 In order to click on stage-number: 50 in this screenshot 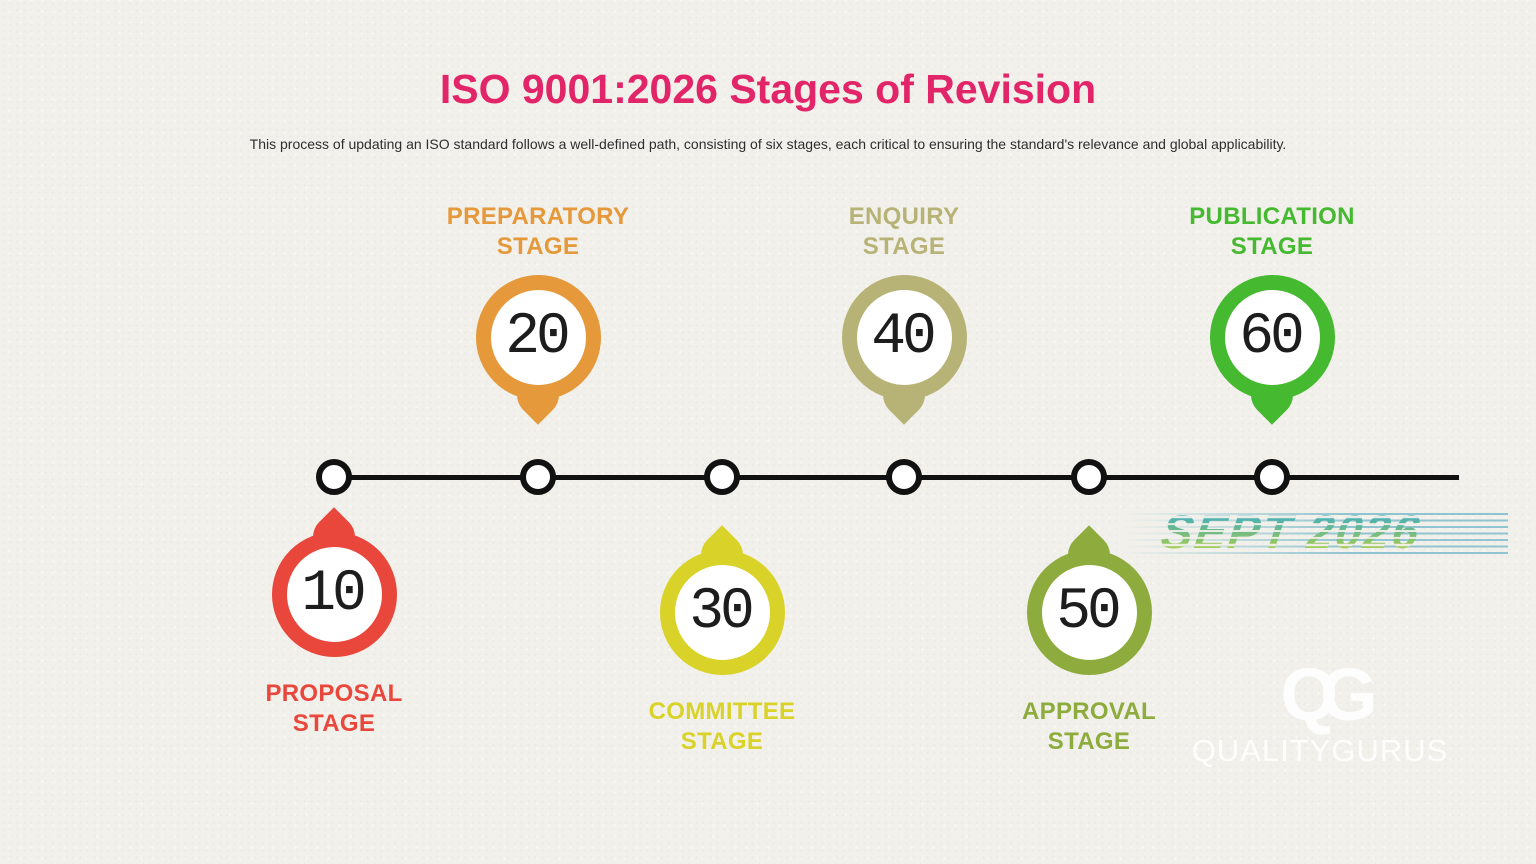, I will do `click(1089, 612)`.